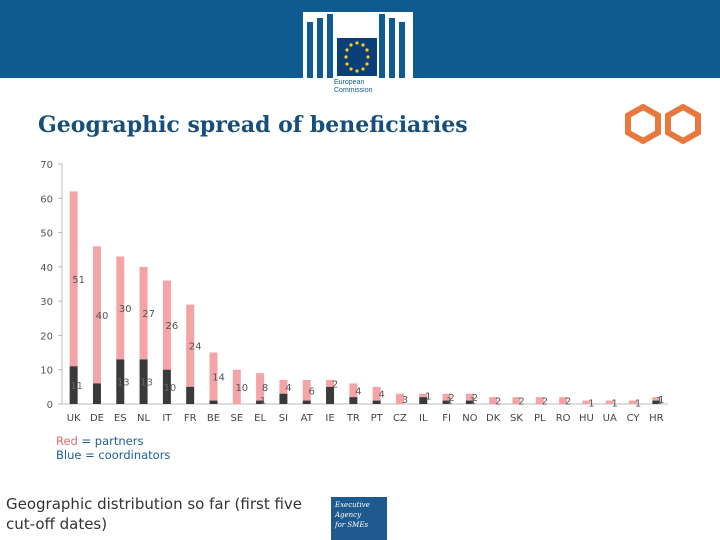 The height and width of the screenshot is (540, 720). Describe the element at coordinates (446, 402) in the screenshot. I see `bar-coordinators-fi` at that location.